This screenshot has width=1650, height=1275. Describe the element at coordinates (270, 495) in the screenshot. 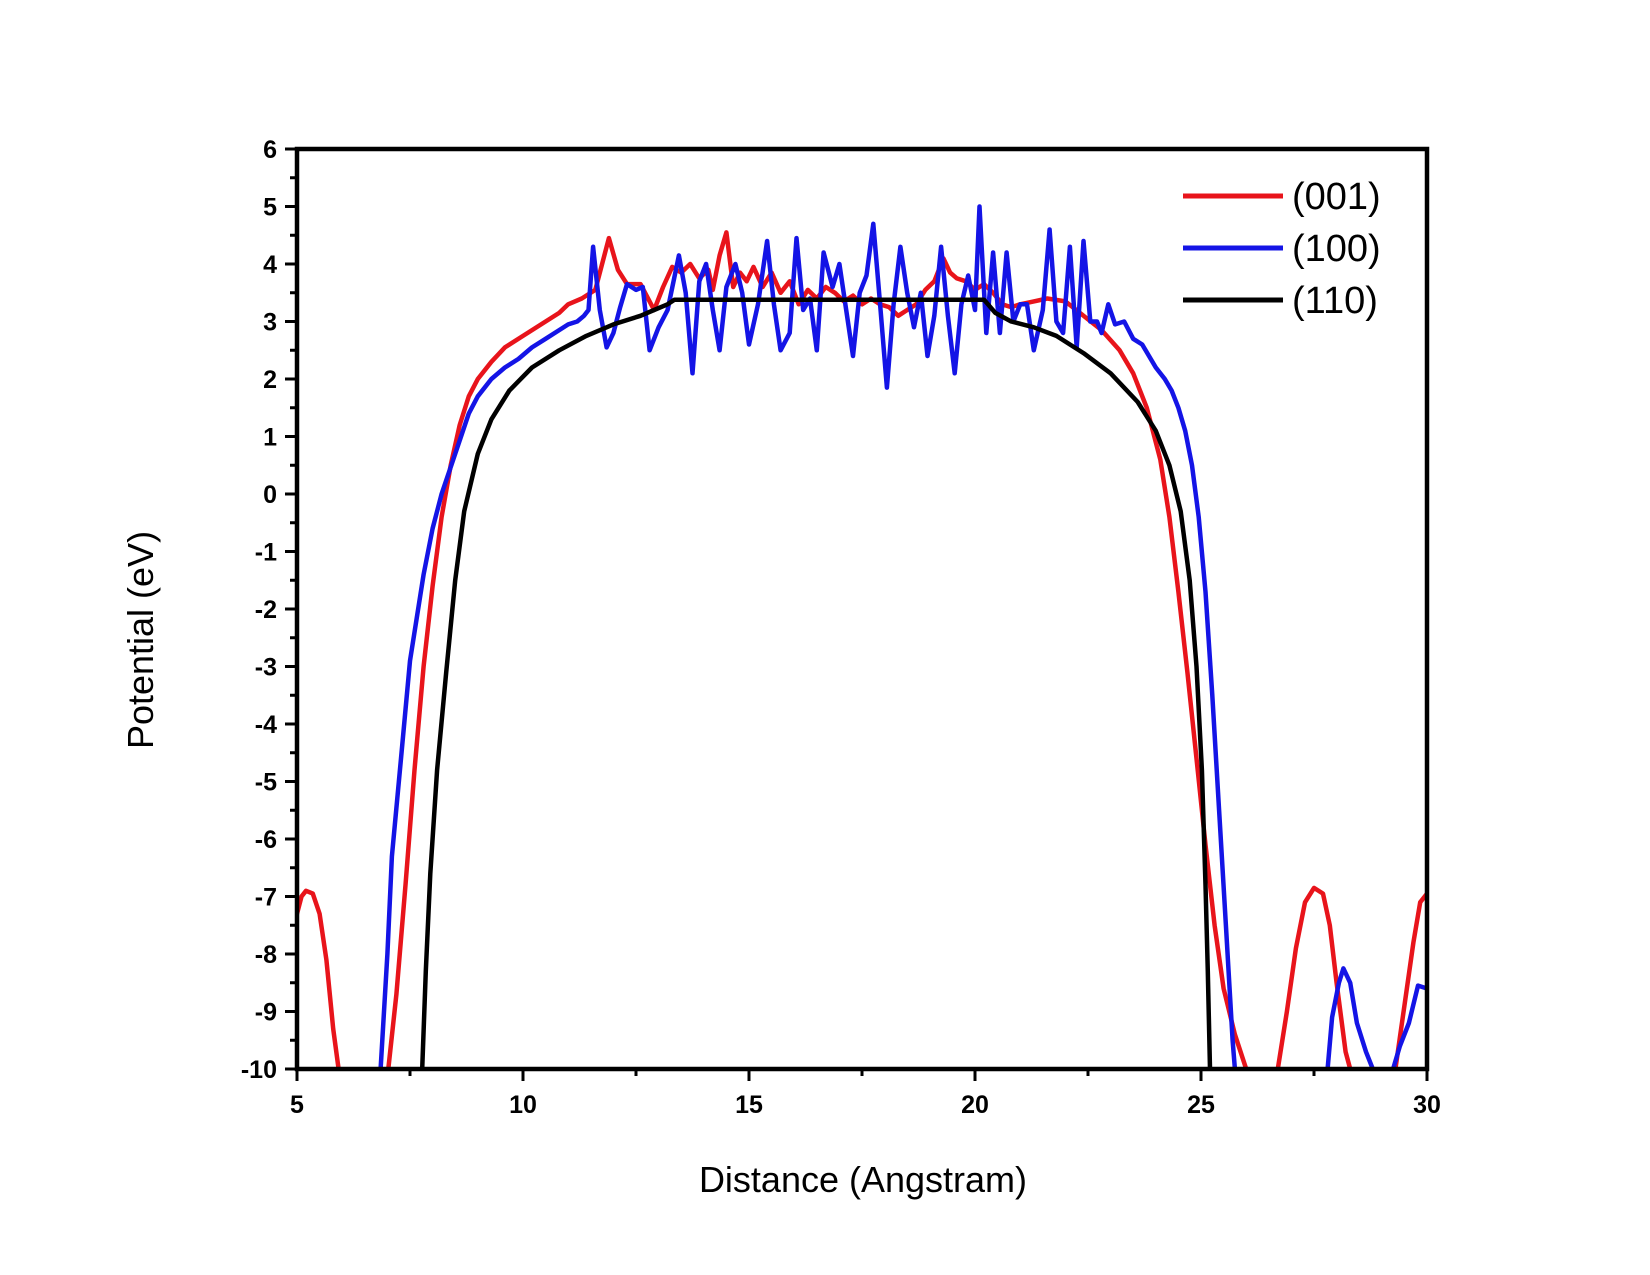

I see `y-tick-label-6: 0` at that location.